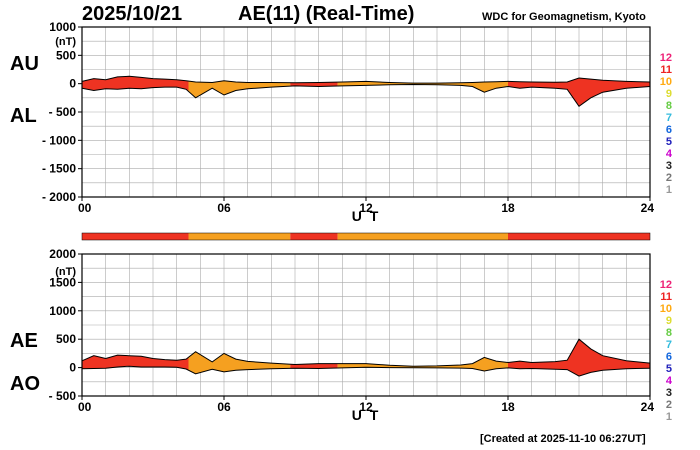  I want to click on institution-label: WDC for Geomagnetism, Kyoto, so click(564, 17).